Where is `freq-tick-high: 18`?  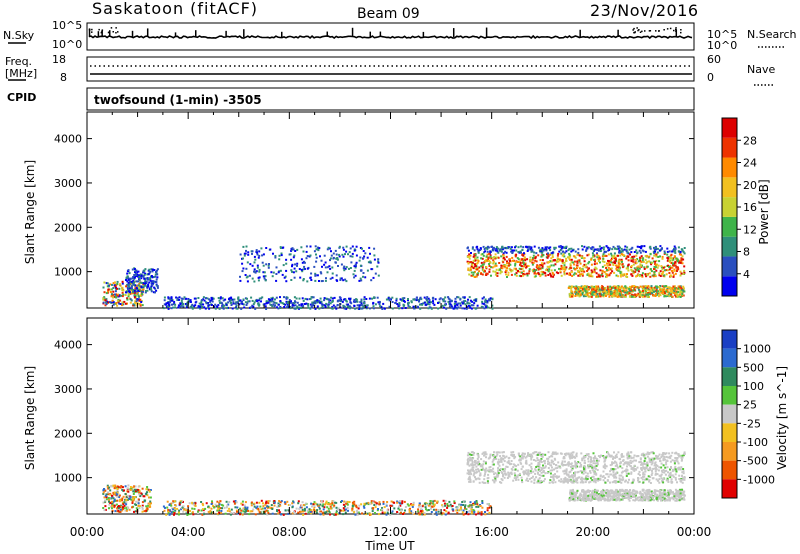 freq-tick-high: 18 is located at coordinates (59, 59).